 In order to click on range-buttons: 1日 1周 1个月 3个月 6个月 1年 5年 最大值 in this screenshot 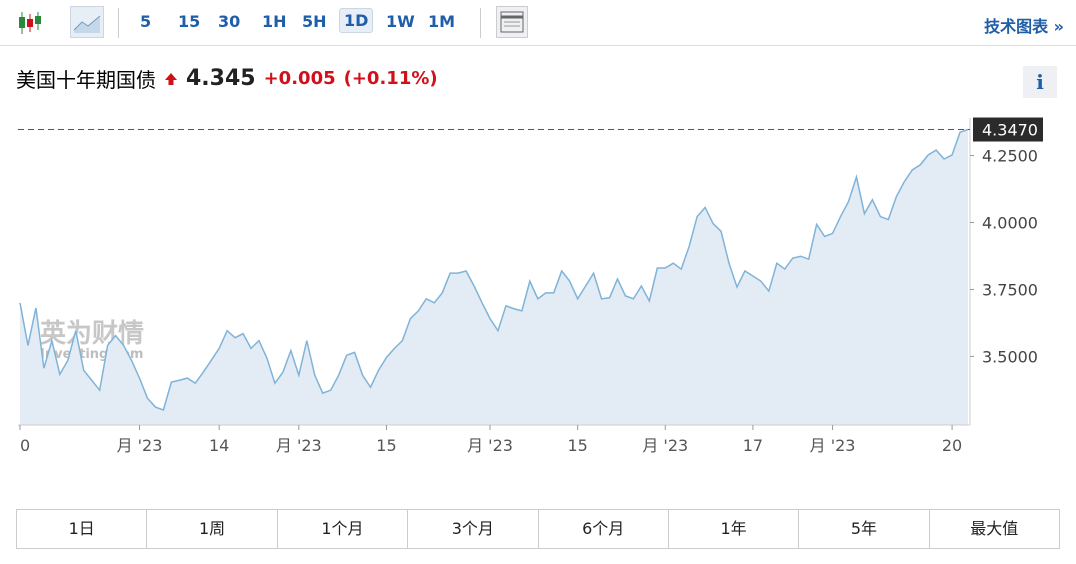, I will do `click(538, 529)`.